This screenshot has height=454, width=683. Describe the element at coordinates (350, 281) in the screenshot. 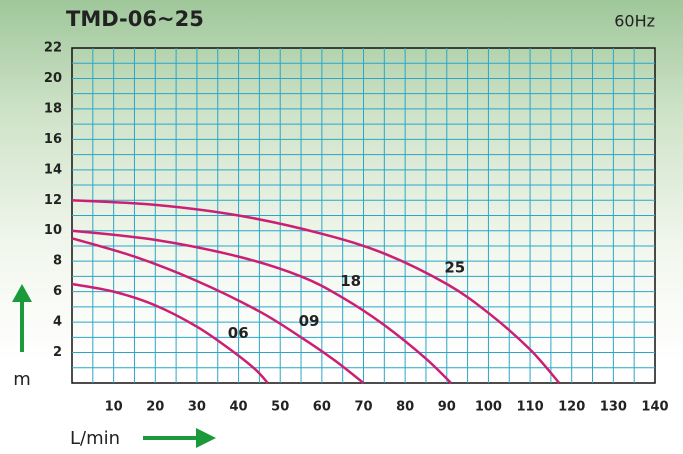

I see `curve-label: 18` at that location.